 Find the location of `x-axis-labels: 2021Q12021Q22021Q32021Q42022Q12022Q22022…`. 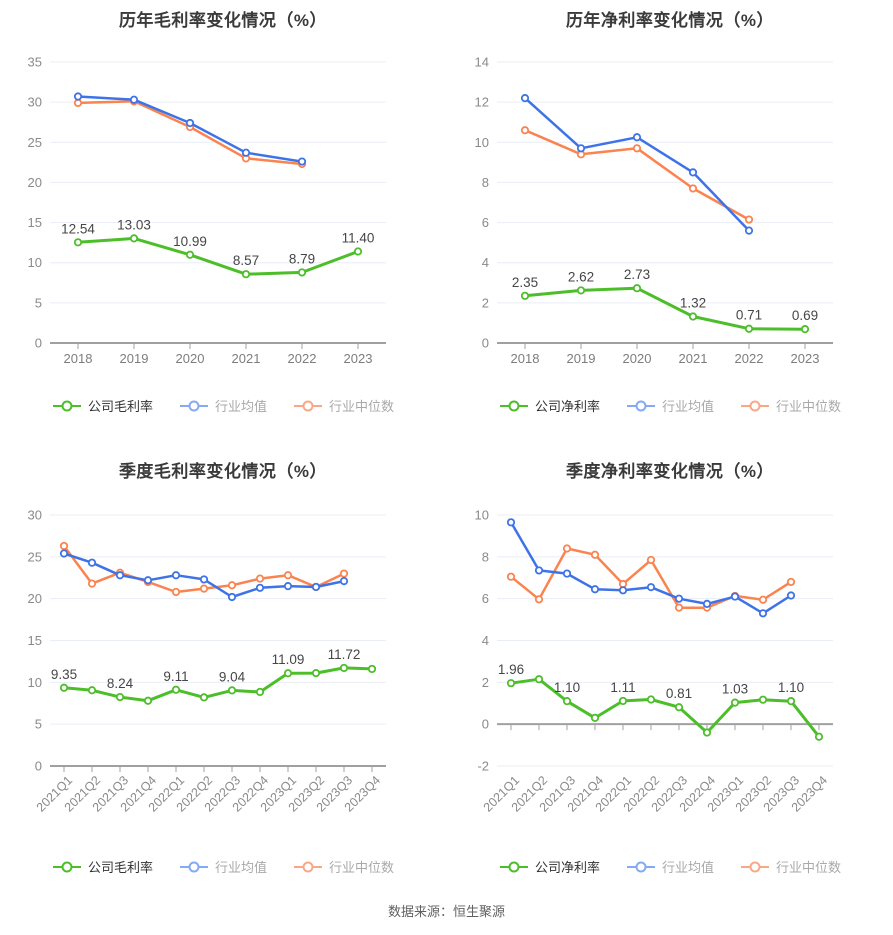

x-axis-labels: 2021Q12021Q22021Q32021Q42022Q12022Q22022… is located at coordinates (655, 793).